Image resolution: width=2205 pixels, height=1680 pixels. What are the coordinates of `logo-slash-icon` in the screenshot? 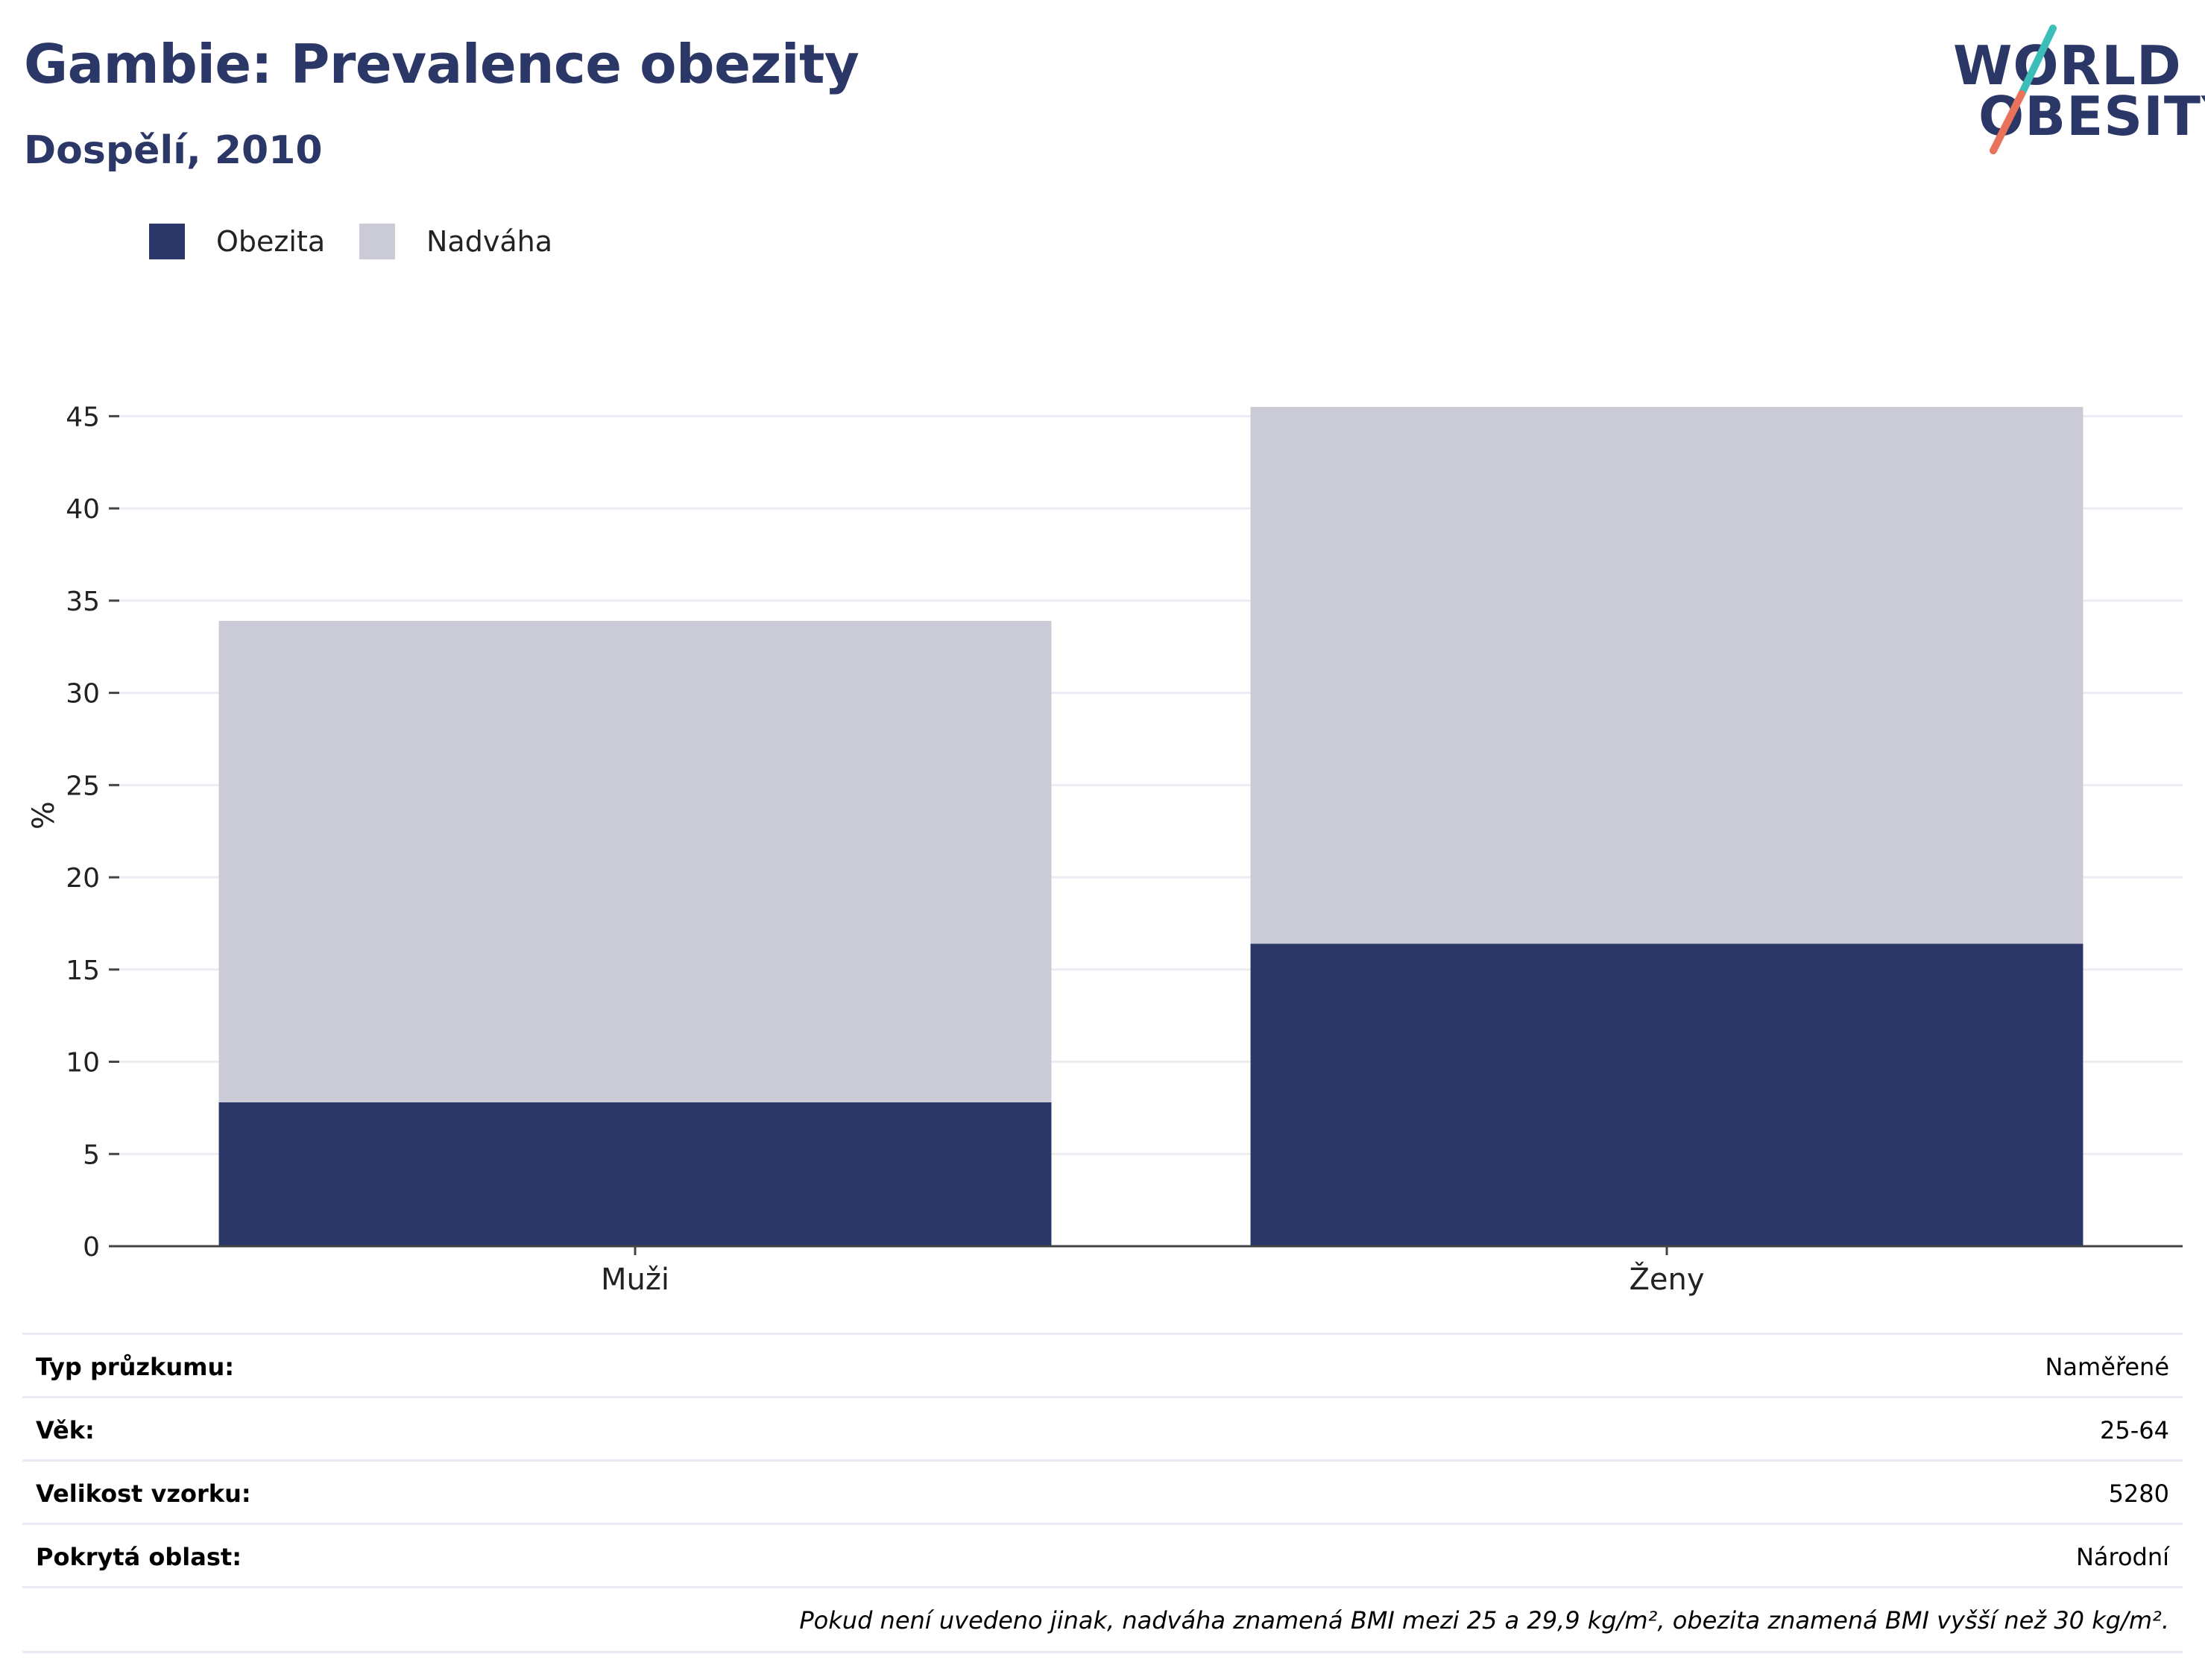 It's located at (2023, 89).